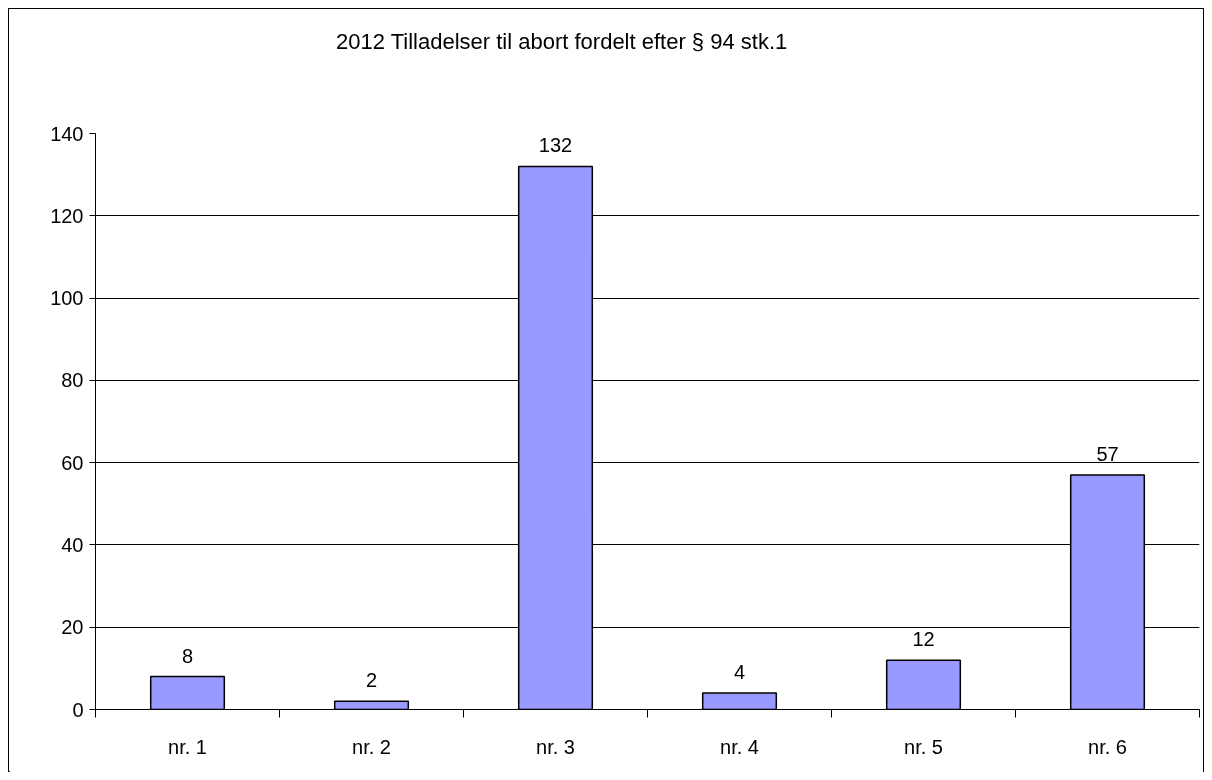 Image resolution: width=1212 pixels, height=780 pixels. Describe the element at coordinates (72, 380) in the screenshot. I see `y-tick-label: 80` at that location.